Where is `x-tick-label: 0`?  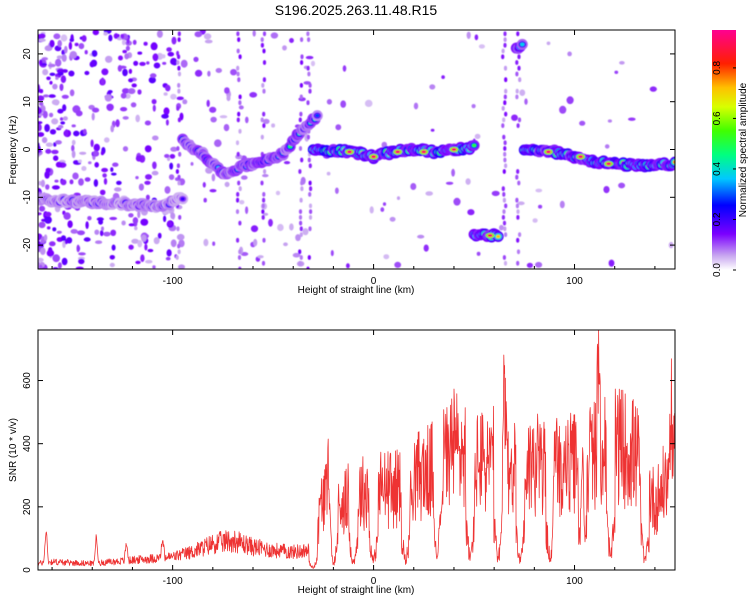
x-tick-label: 0 is located at coordinates (374, 581).